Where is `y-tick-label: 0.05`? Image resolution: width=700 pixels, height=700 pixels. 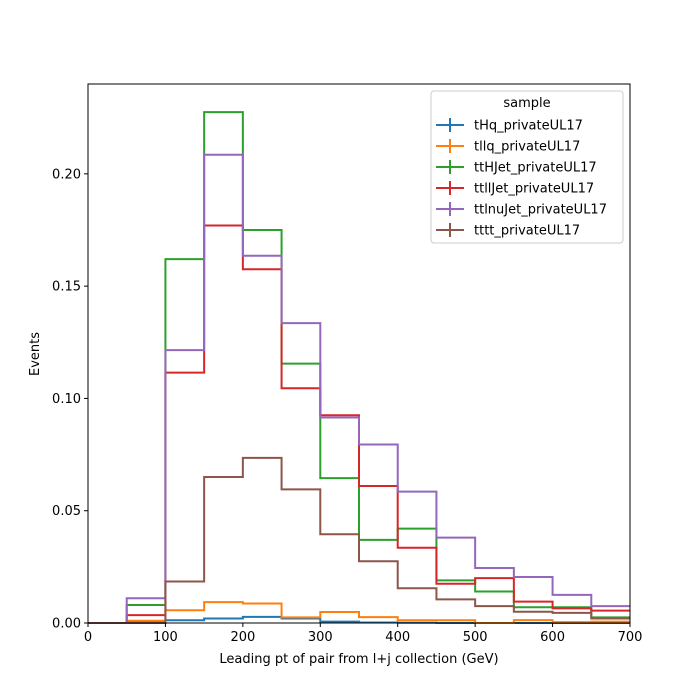
y-tick-label: 0.05 is located at coordinates (66, 511).